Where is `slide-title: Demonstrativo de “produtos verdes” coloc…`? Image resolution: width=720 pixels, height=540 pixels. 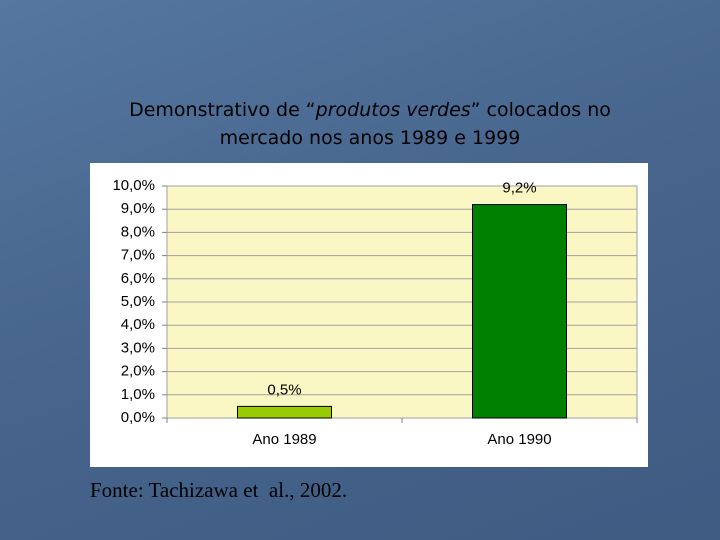
slide-title: Demonstrativo de “produtos verdes” coloc… is located at coordinates (370, 124).